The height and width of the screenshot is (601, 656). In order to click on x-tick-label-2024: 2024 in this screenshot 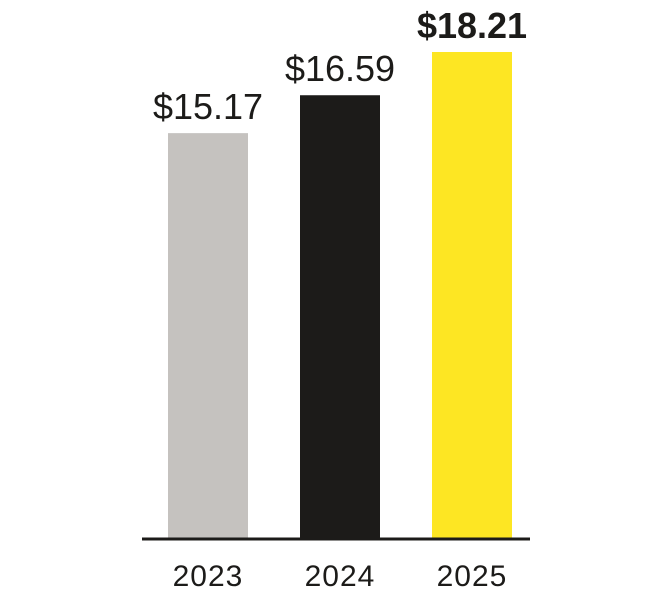, I will do `click(340, 576)`.